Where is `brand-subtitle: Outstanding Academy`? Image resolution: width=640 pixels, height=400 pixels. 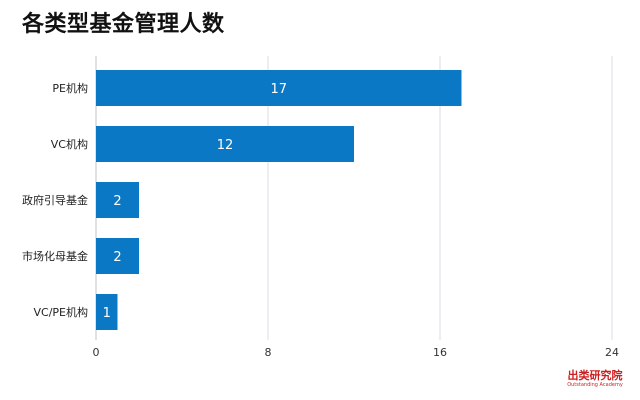 brand-subtitle: Outstanding Academy is located at coordinates (595, 385).